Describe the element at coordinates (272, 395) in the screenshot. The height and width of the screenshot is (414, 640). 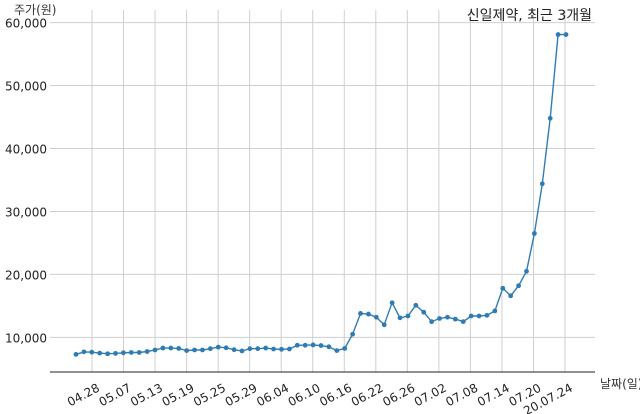
I see `x-tick-label: 06.04` at that location.